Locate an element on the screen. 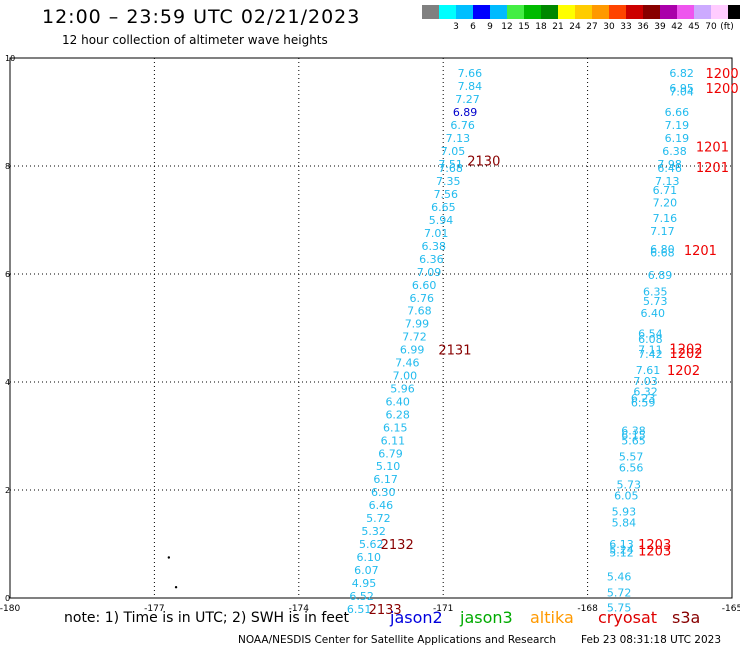 This screenshot has width=740, height=650. legend-tick-label: 39 is located at coordinates (660, 27).